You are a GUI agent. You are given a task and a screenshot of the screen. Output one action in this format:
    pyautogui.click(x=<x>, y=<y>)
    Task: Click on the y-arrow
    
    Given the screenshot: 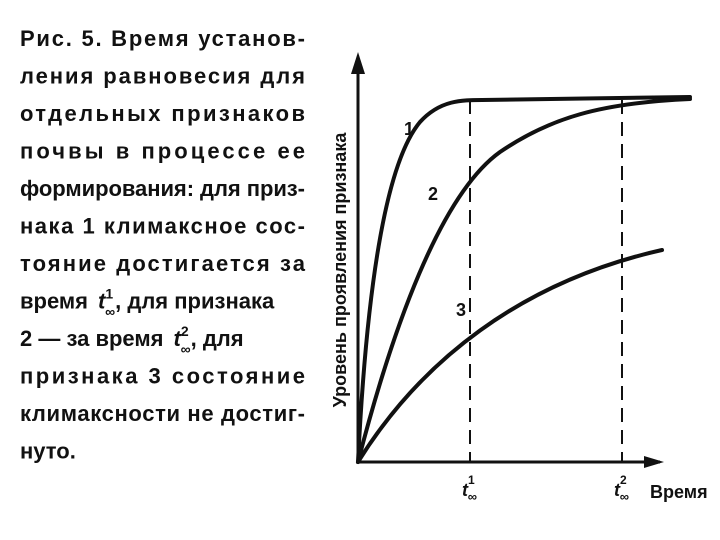 What is the action you would take?
    pyautogui.click(x=358, y=63)
    